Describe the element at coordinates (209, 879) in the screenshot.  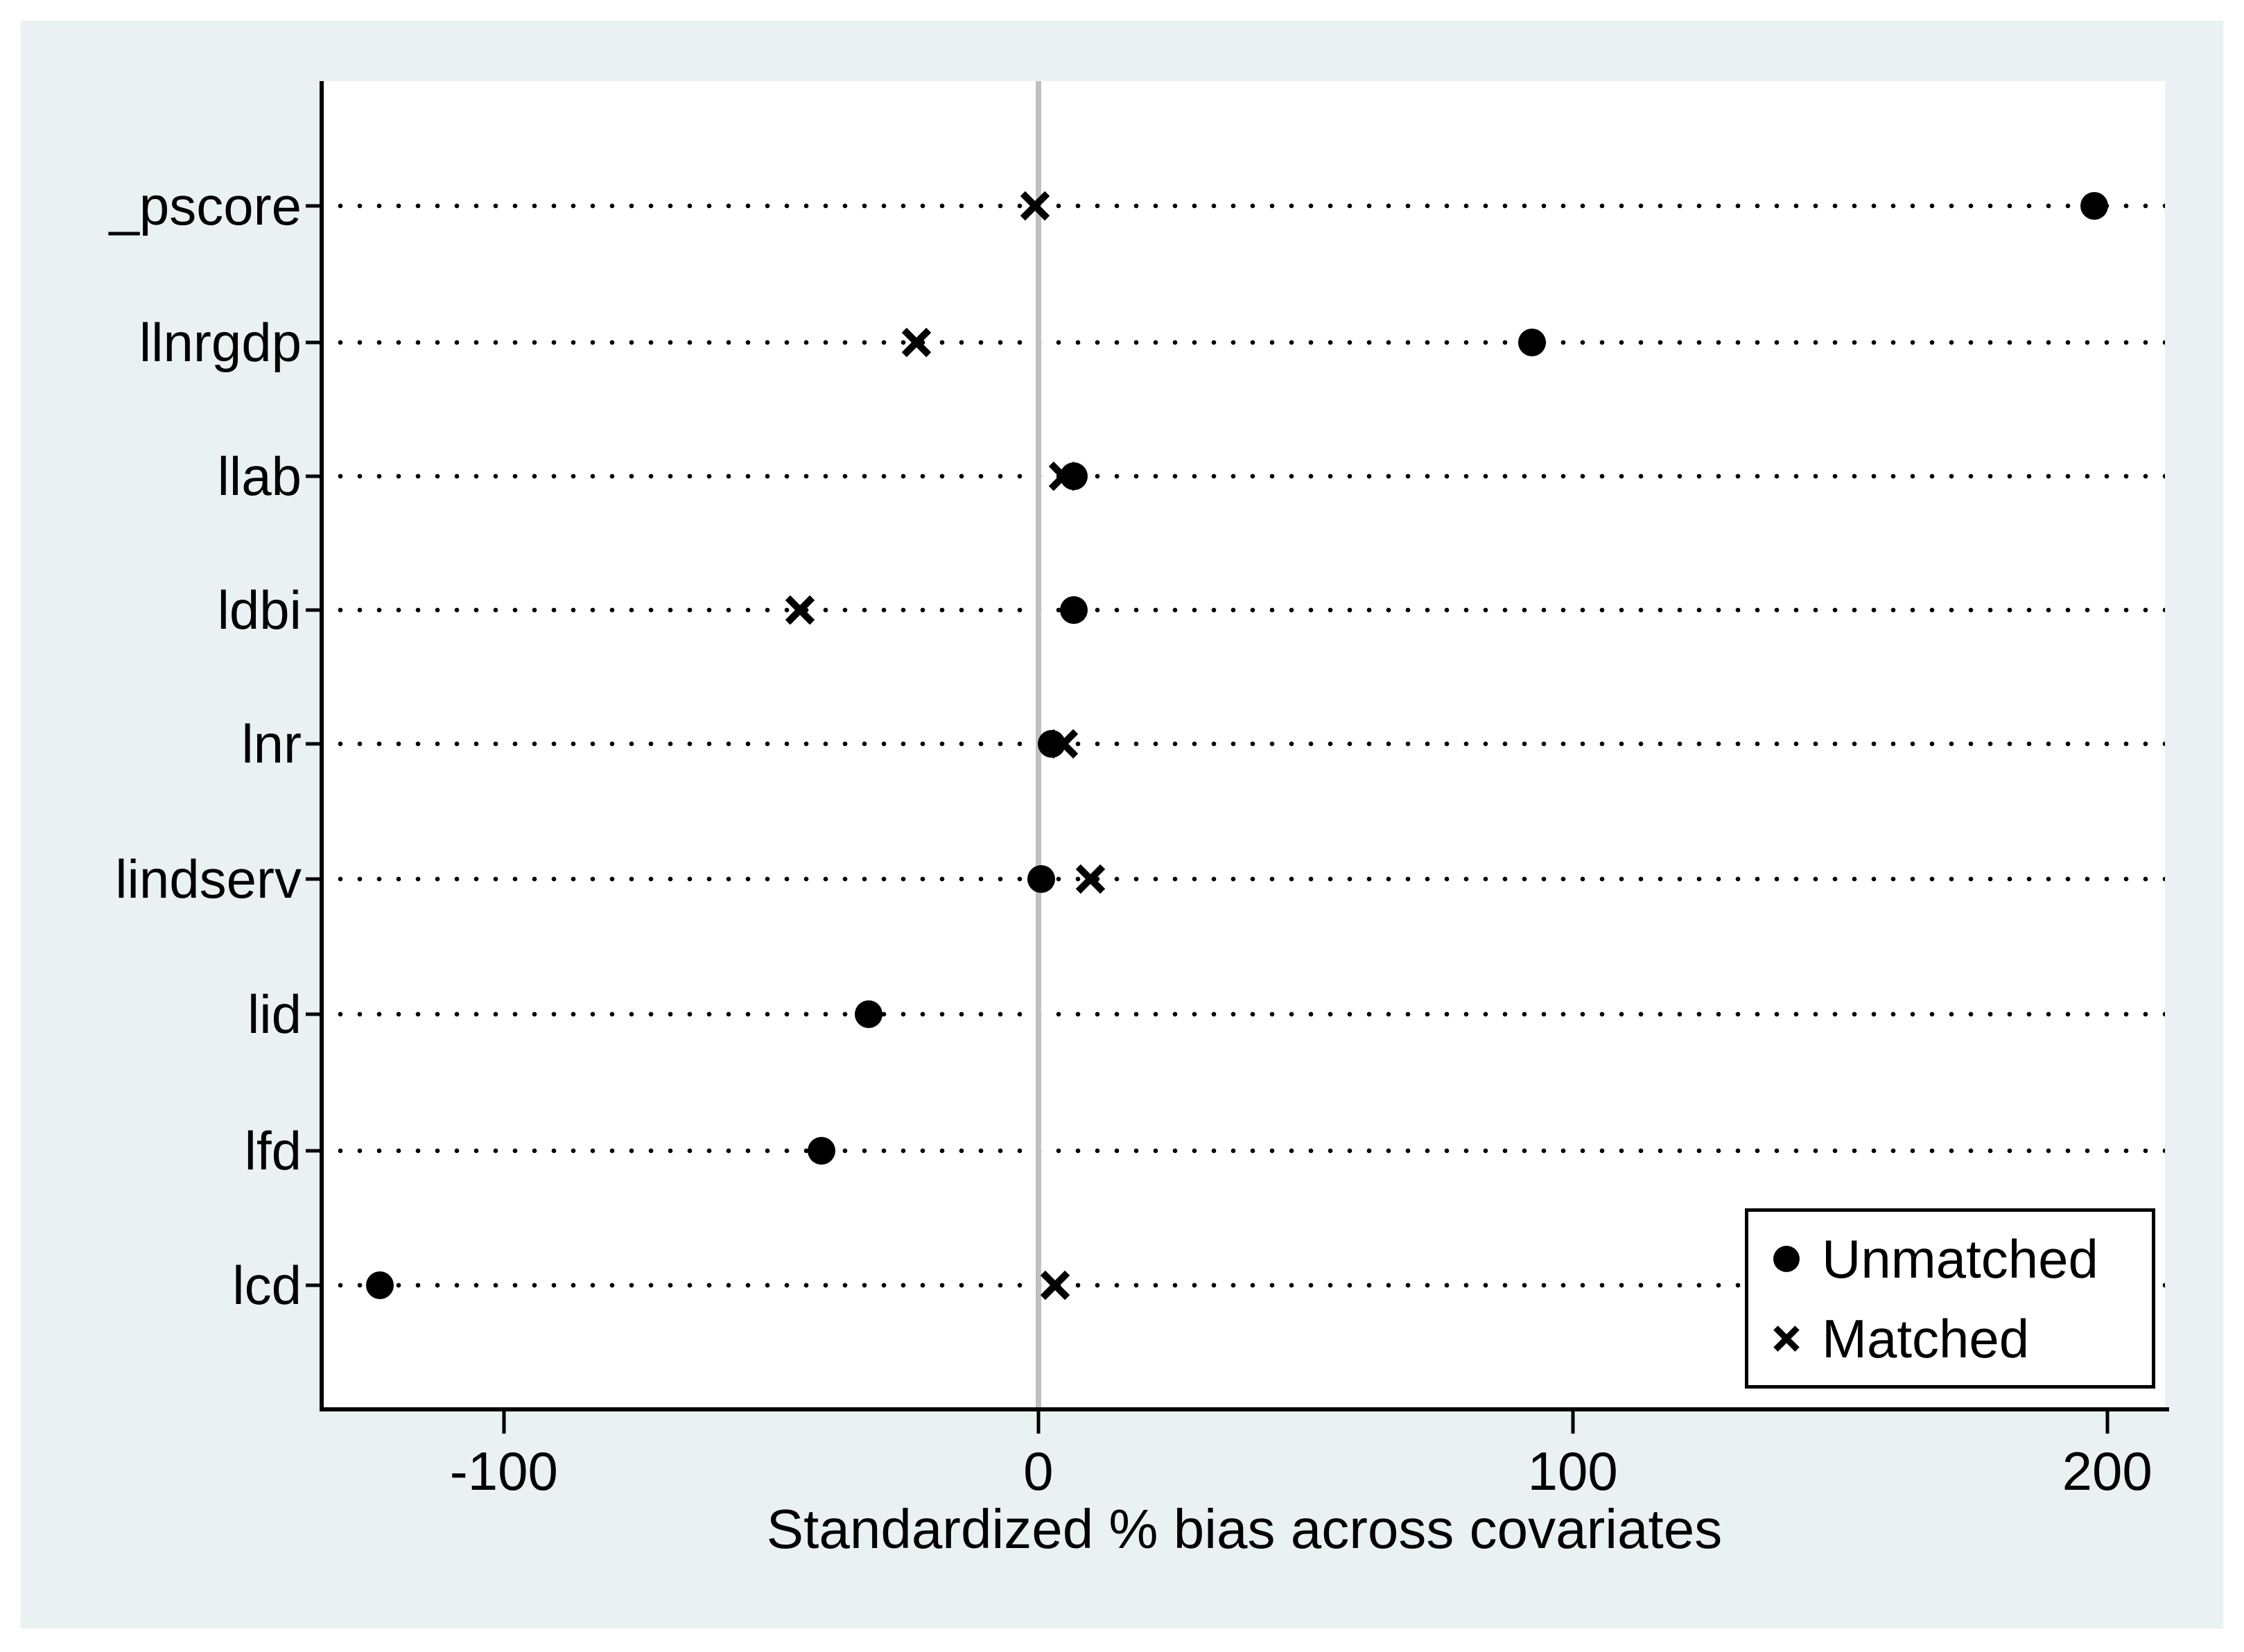
I see `y-axis-label: lindserv` at that location.